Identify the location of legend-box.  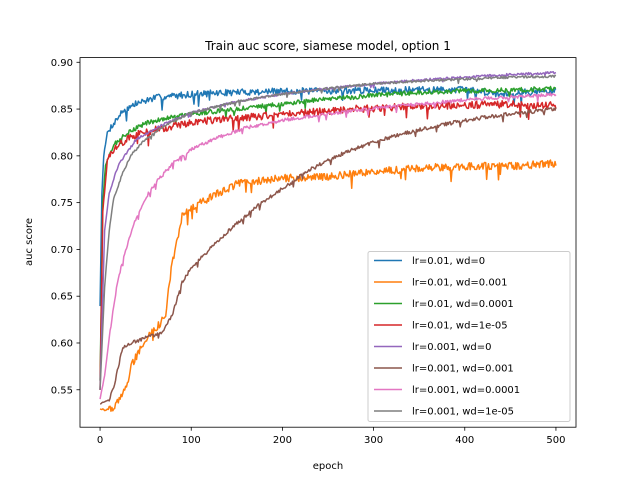
(469, 336).